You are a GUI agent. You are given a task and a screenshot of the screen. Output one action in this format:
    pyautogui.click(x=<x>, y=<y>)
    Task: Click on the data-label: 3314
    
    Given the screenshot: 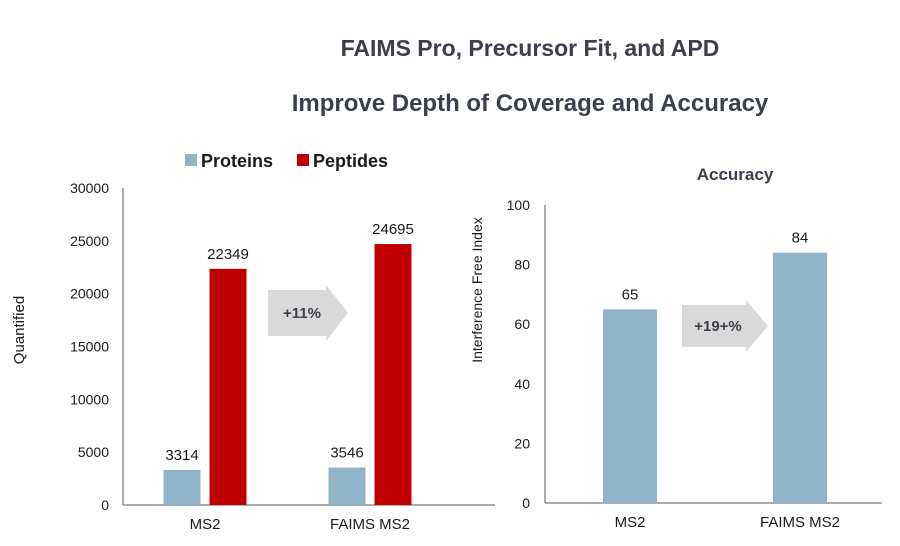 What is the action you would take?
    pyautogui.click(x=181, y=455)
    